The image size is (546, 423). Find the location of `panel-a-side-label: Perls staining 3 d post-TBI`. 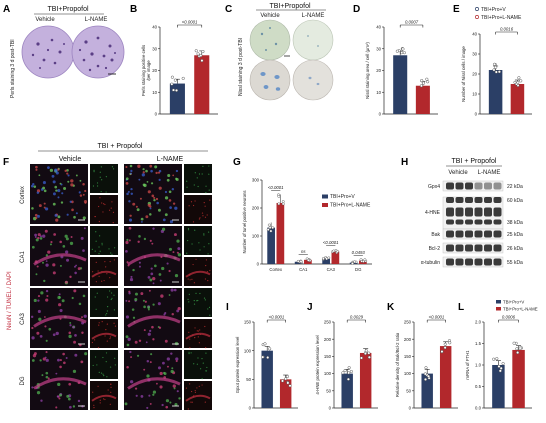

panel-a-side-label: Perls staining 3 d post-TBI is located at coordinates (13, 68).